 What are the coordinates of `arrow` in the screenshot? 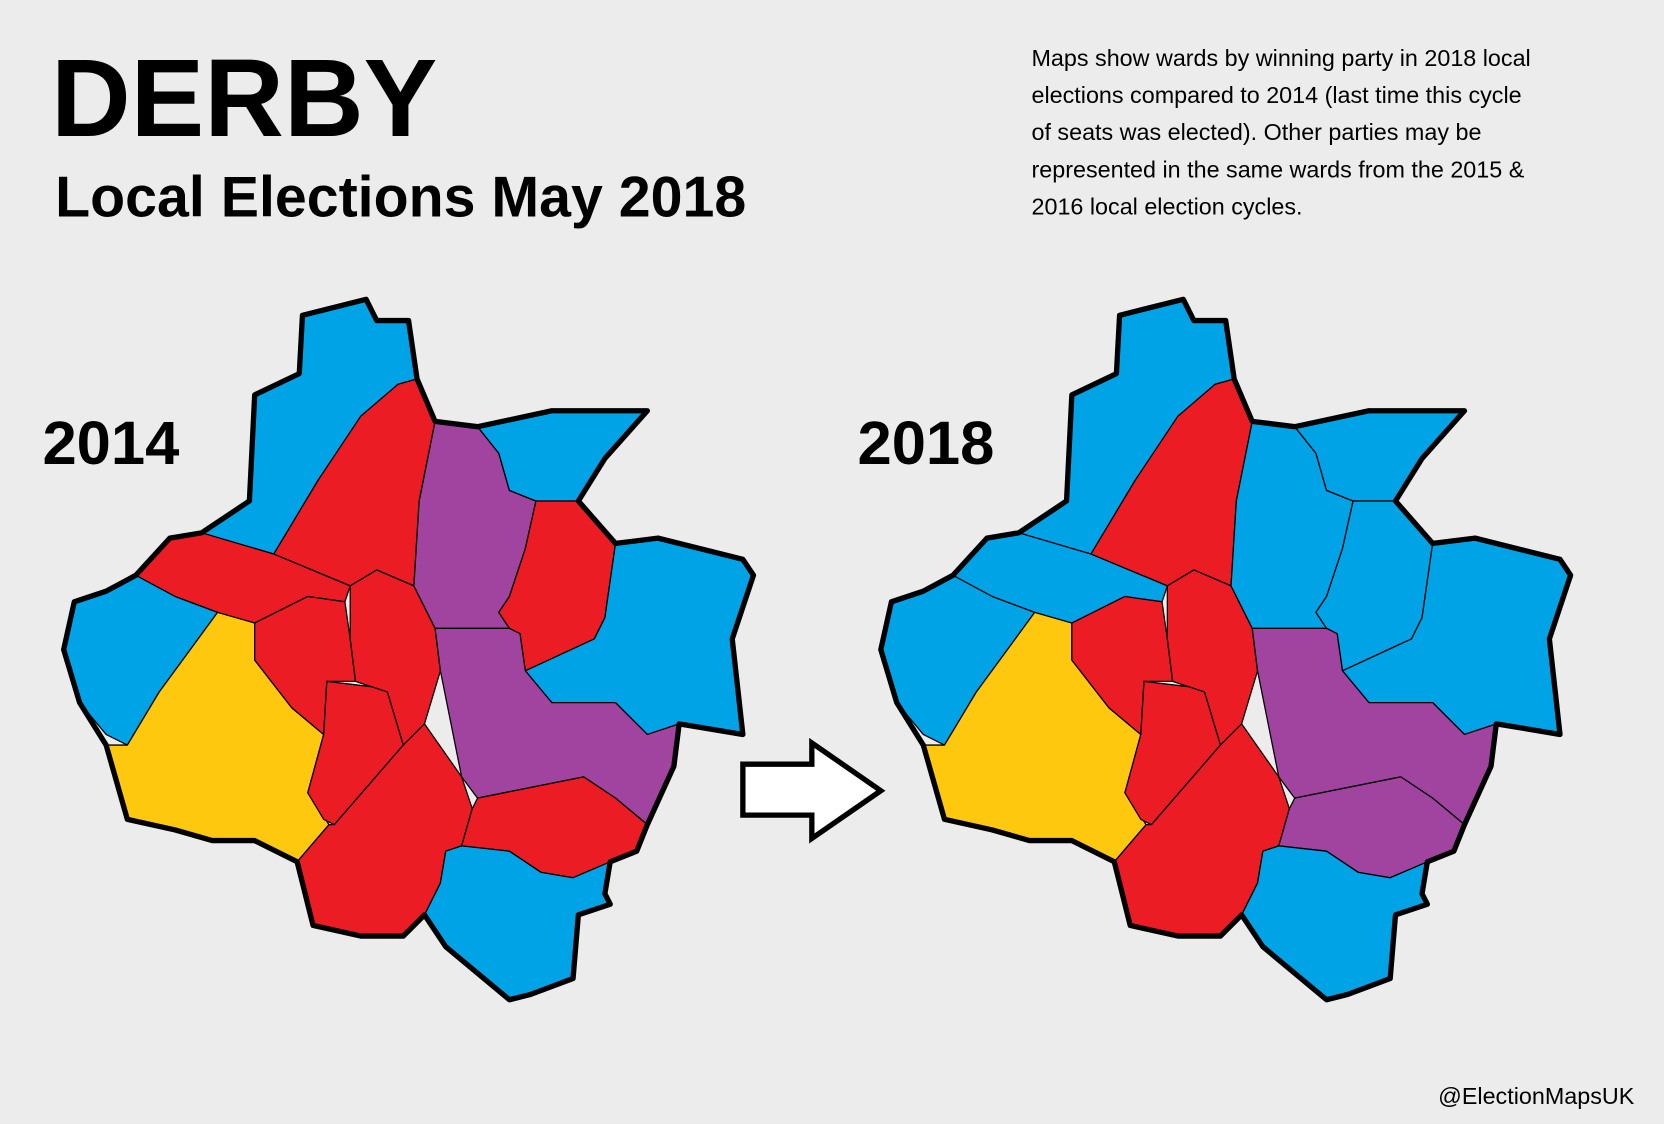 It's located at (813, 790).